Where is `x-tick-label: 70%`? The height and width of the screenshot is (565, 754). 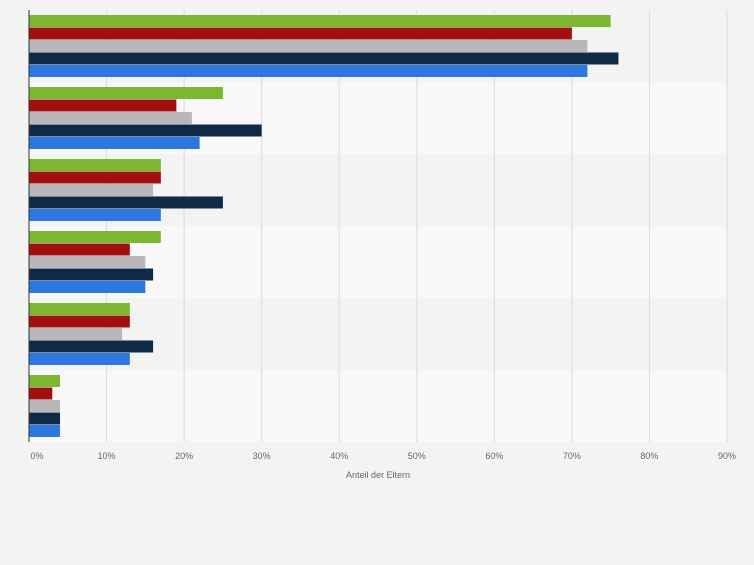 x-tick-label: 70% is located at coordinates (572, 456).